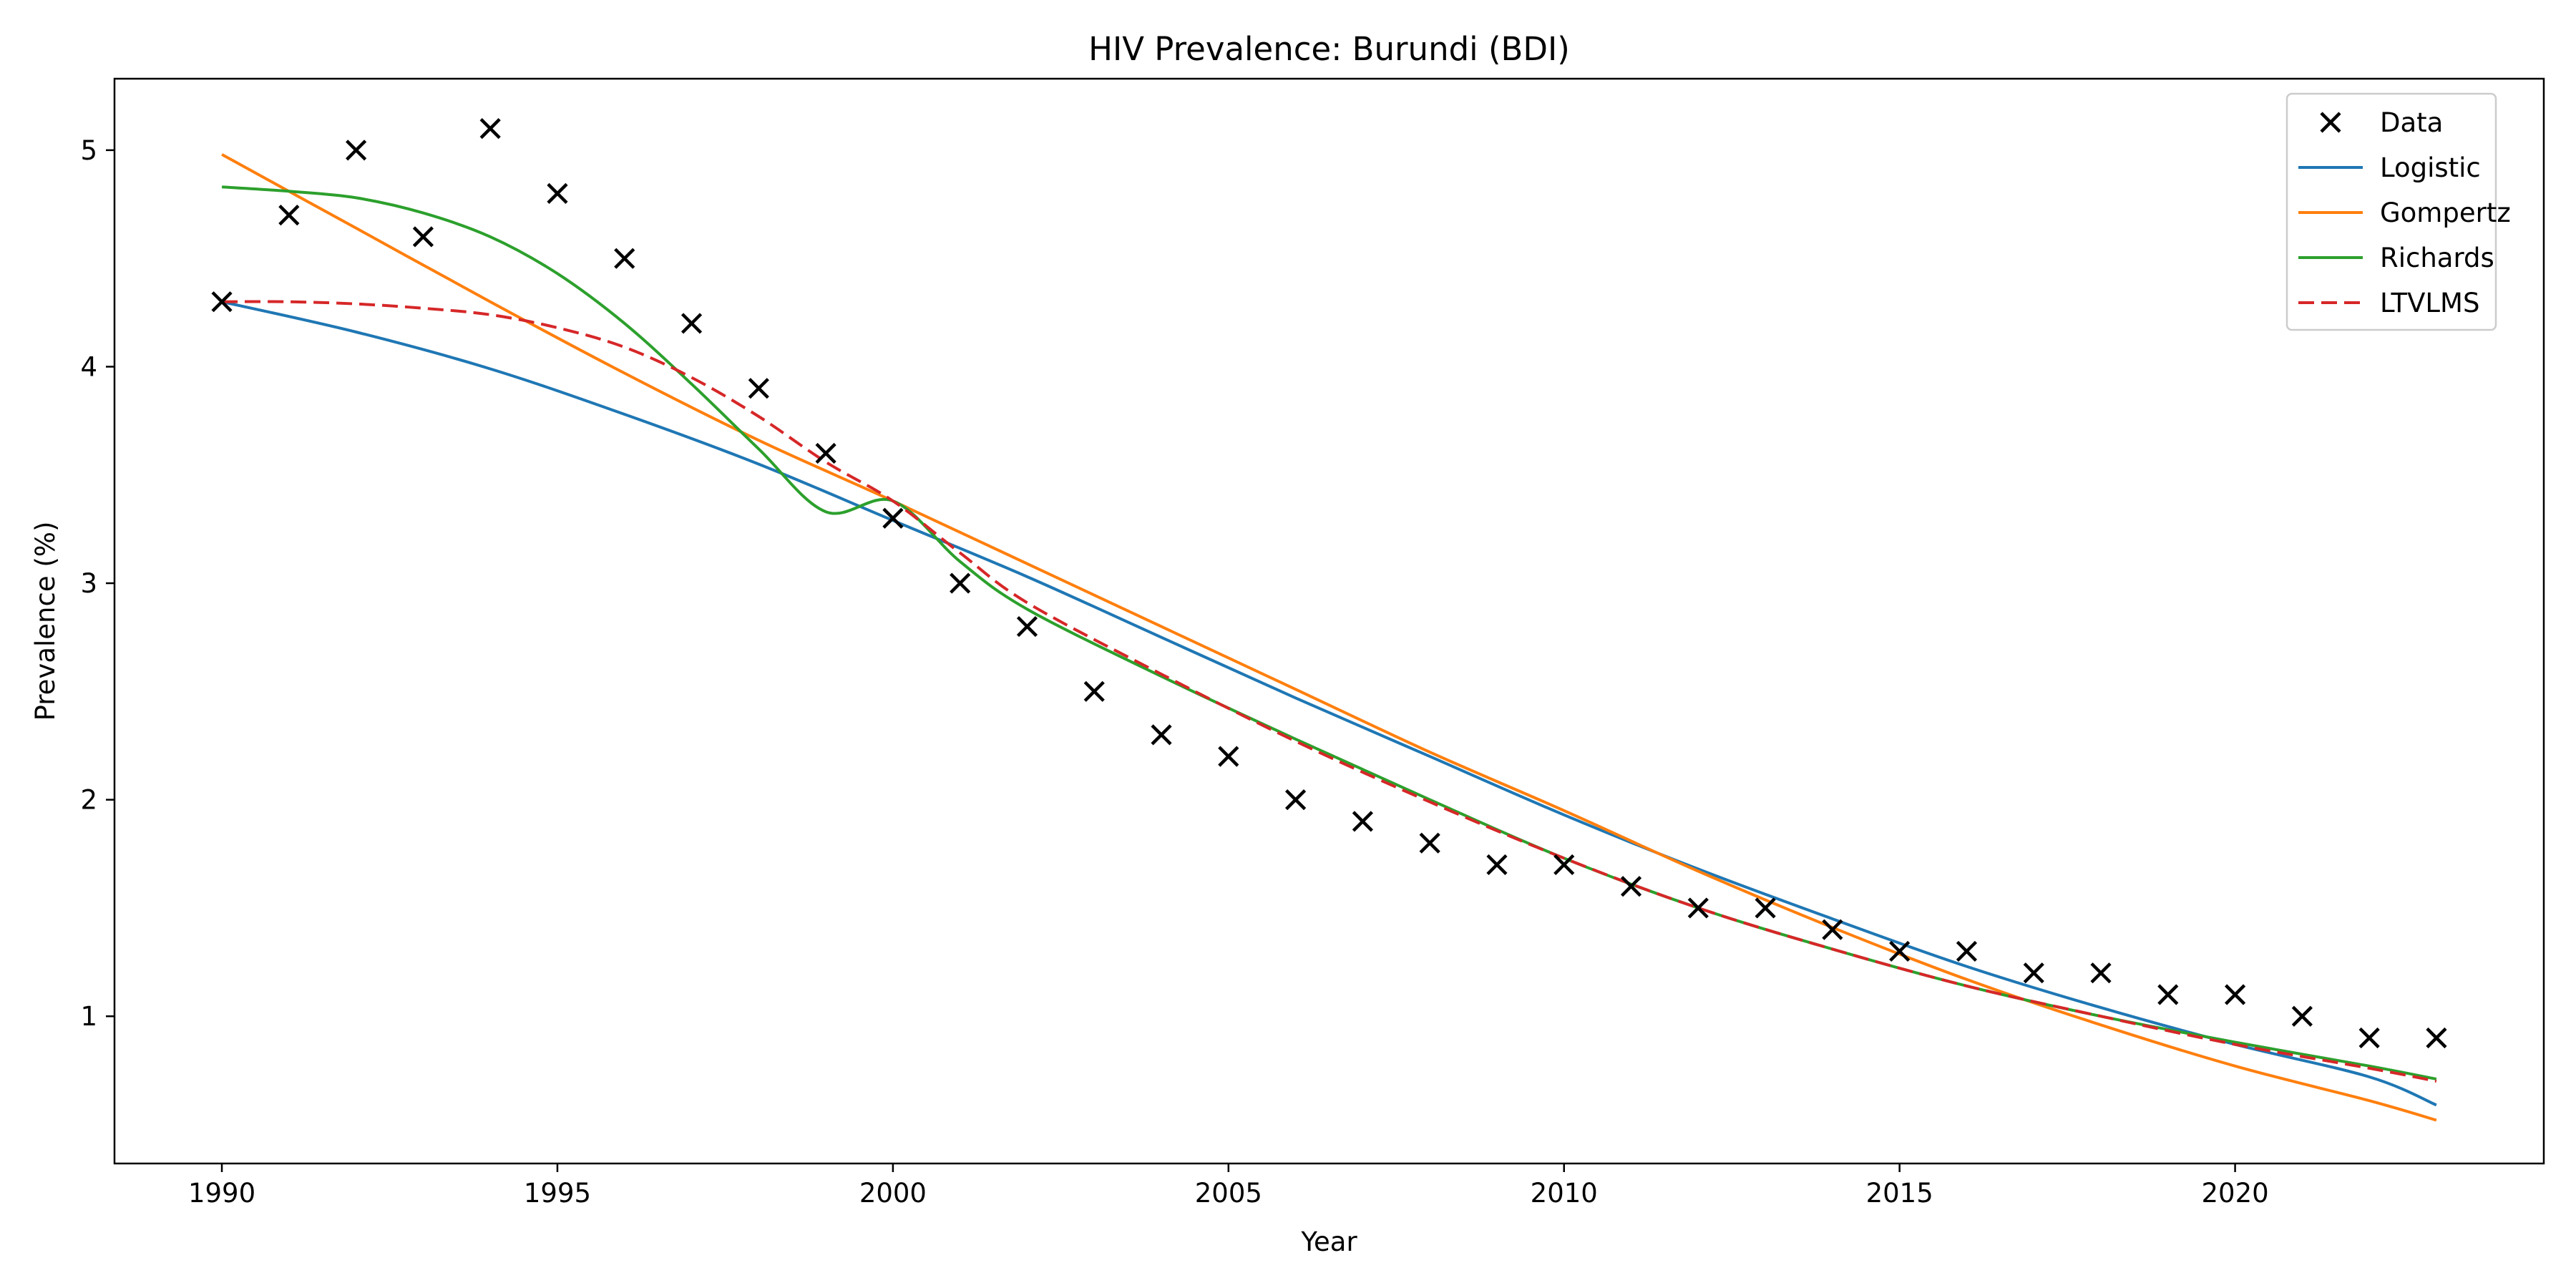 The height and width of the screenshot is (1288, 2576). Describe the element at coordinates (2437, 258) in the screenshot. I see `legend-label: Richards` at that location.